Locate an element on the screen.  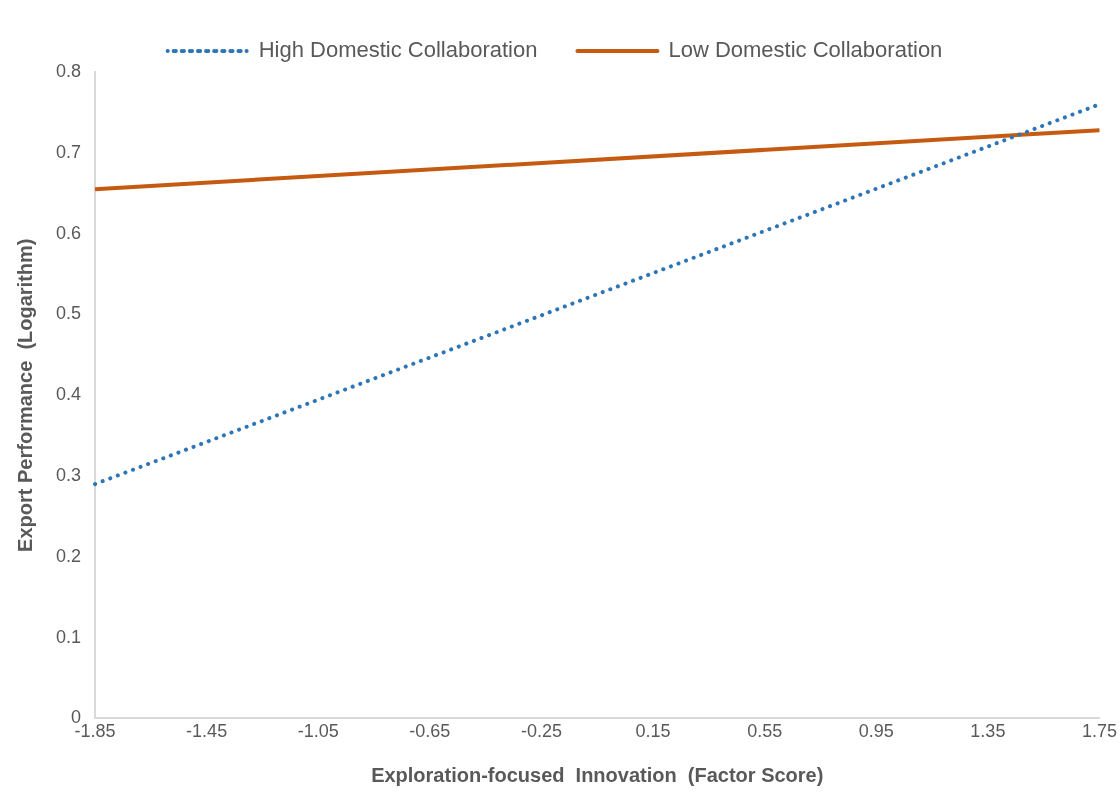
x-tick-label: 0.15 is located at coordinates (653, 731).